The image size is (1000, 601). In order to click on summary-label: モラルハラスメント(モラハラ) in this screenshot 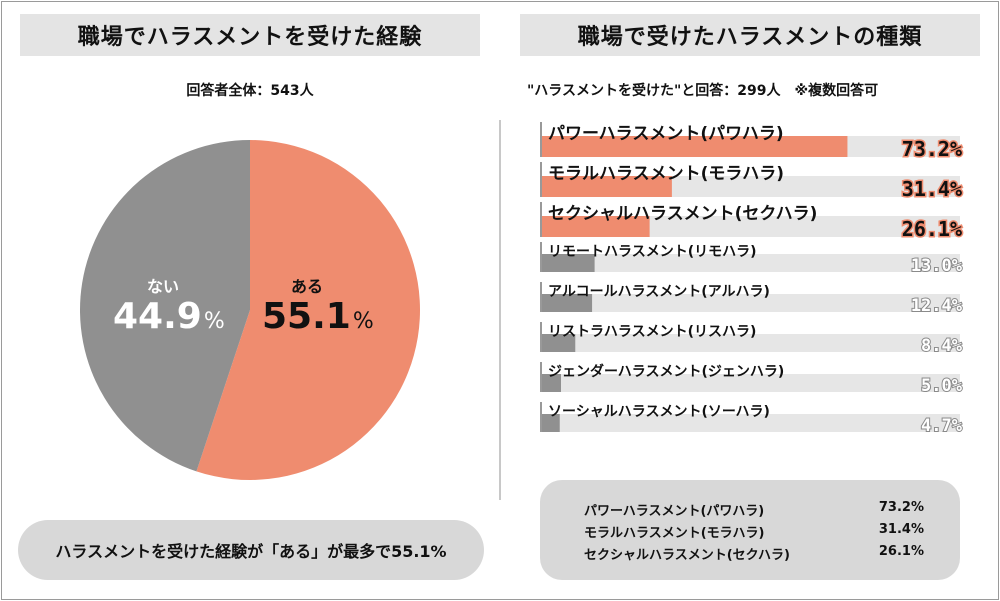, I will do `click(674, 533)`.